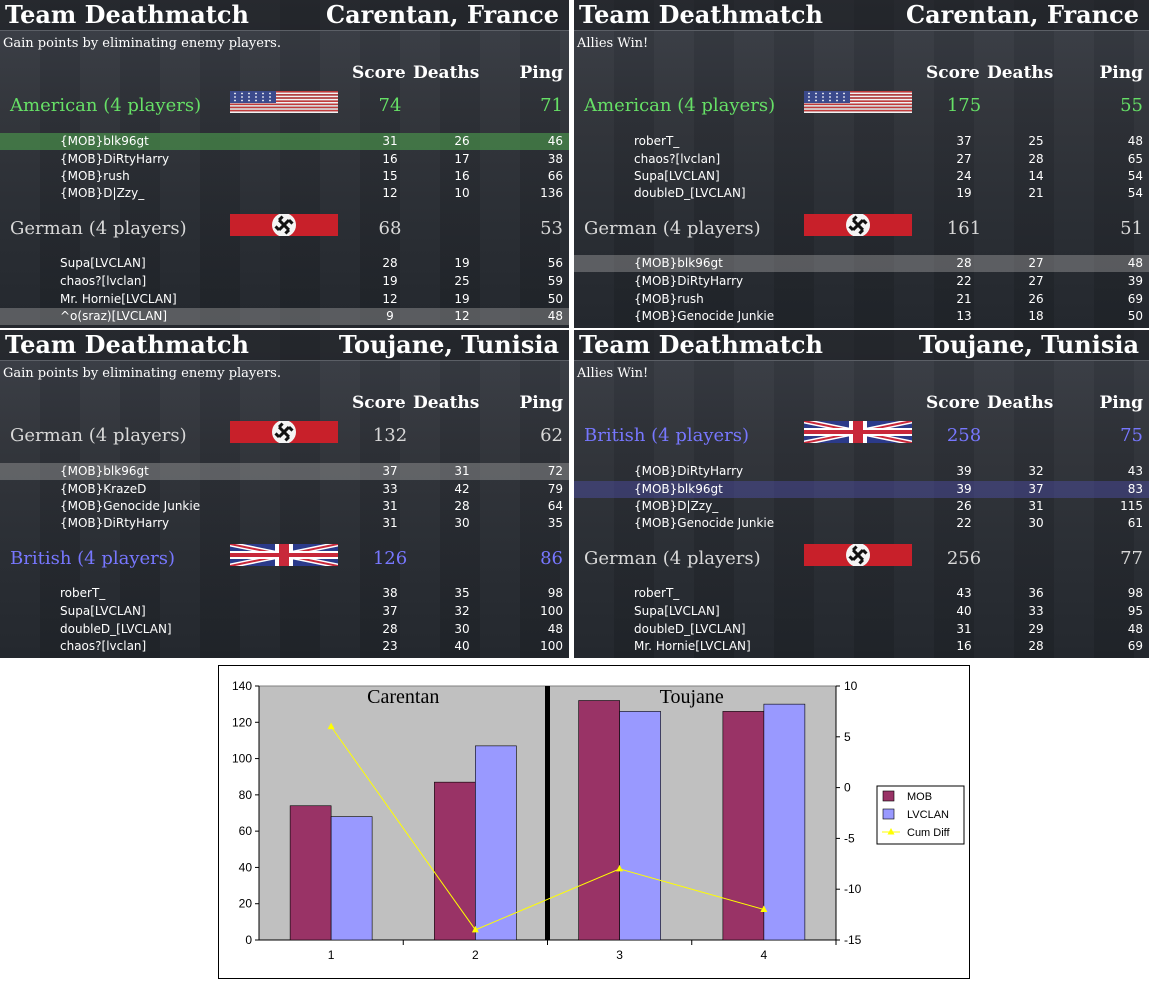  What do you see at coordinates (446, 403) in the screenshot?
I see `column-header-deaths: Deaths` at bounding box center [446, 403].